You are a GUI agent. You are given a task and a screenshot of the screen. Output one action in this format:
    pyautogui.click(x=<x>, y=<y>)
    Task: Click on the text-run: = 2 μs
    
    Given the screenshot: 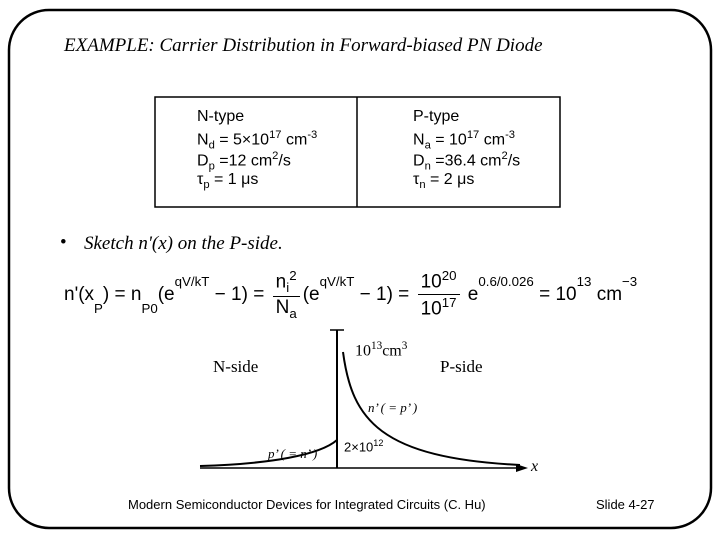 What is the action you would take?
    pyautogui.click(x=450, y=179)
    